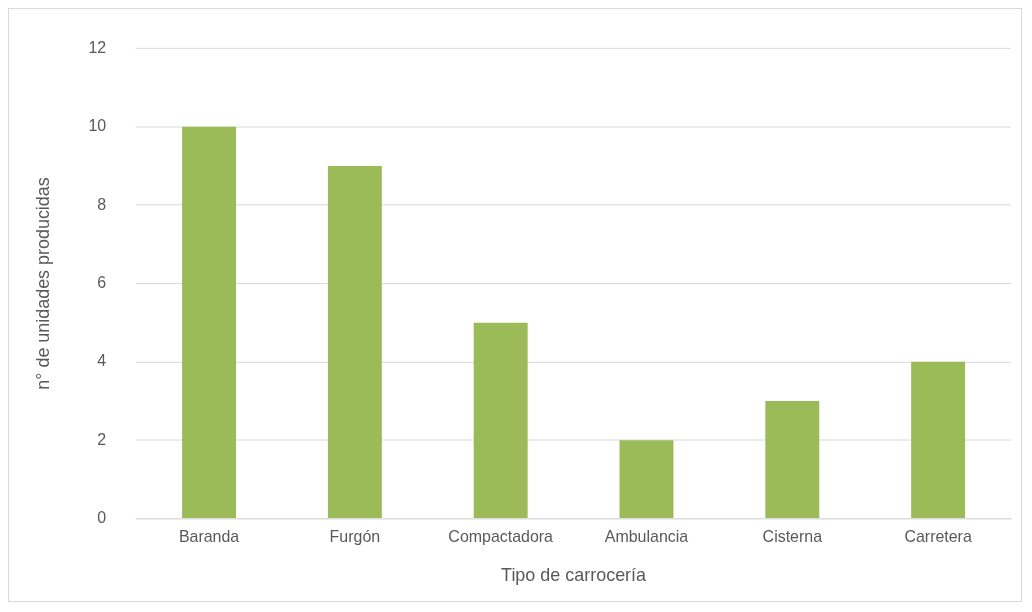 The image size is (1032, 612). Describe the element at coordinates (209, 537) in the screenshot. I see `x-tick-label: Baranda` at that location.